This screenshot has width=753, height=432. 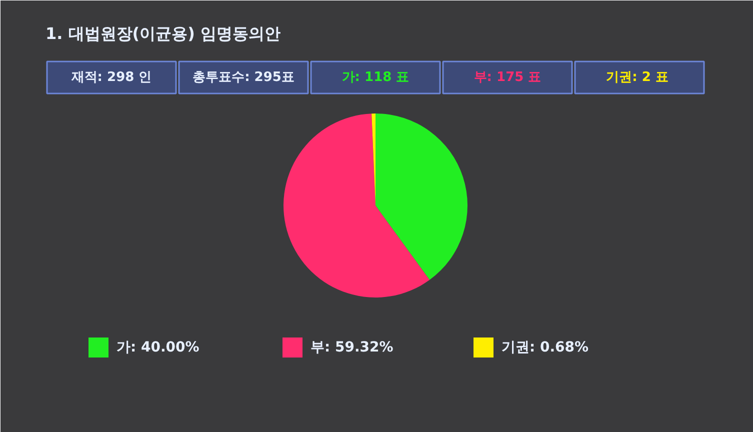 I want to click on legend-label: 기권: 0.68%, so click(x=545, y=348).